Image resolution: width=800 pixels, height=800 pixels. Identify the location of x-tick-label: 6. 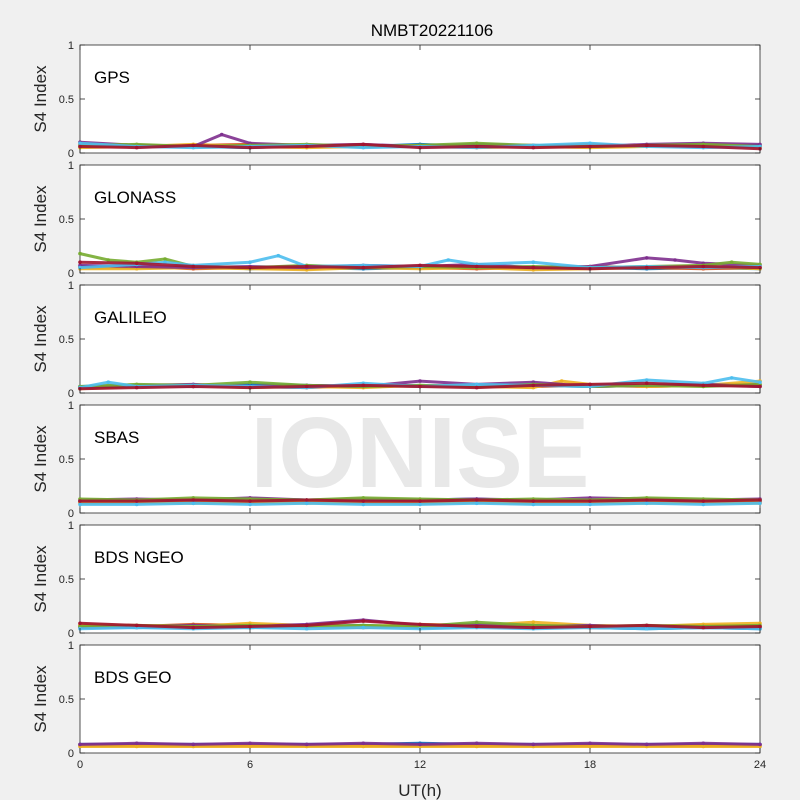
(250, 765).